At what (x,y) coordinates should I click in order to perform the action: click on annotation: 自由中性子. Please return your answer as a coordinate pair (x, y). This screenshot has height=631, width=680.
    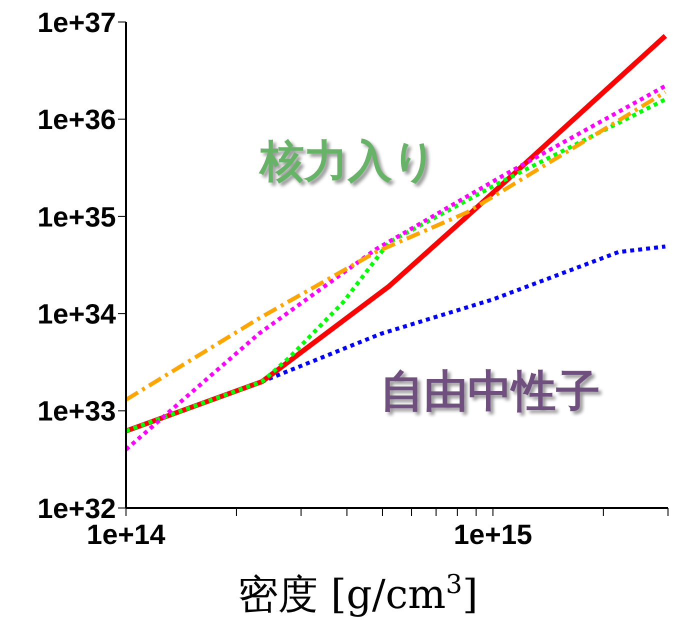
    Looking at the image, I should click on (490, 392).